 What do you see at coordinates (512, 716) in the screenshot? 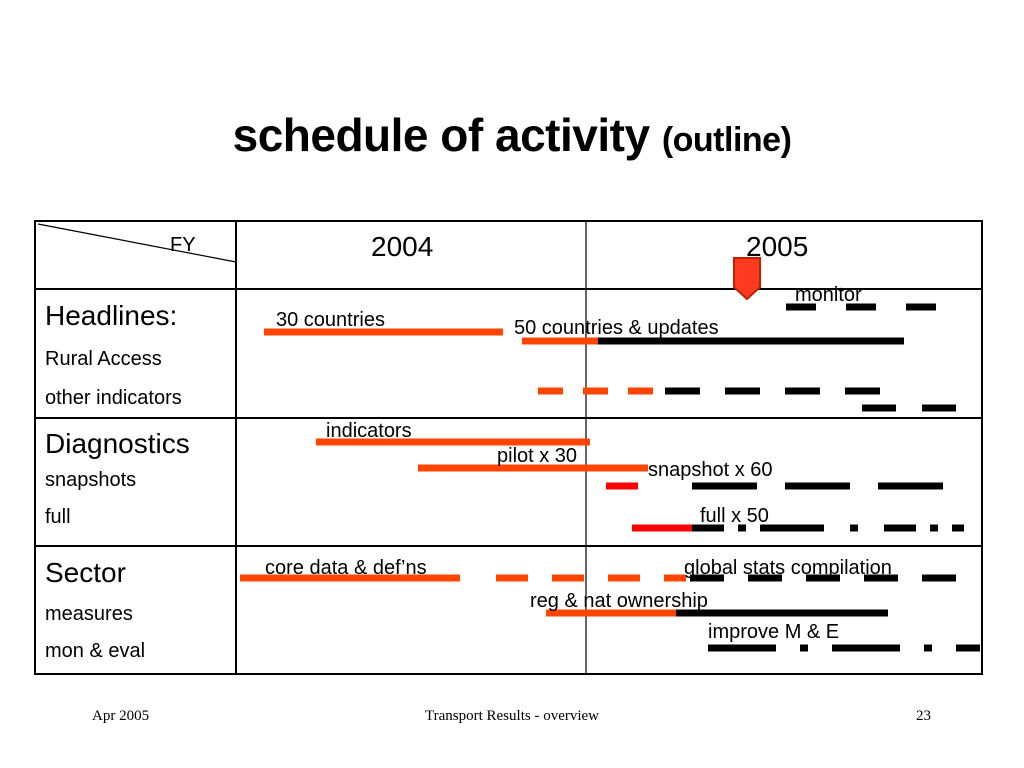
I see `footer-title: Transport Results - overview` at bounding box center [512, 716].